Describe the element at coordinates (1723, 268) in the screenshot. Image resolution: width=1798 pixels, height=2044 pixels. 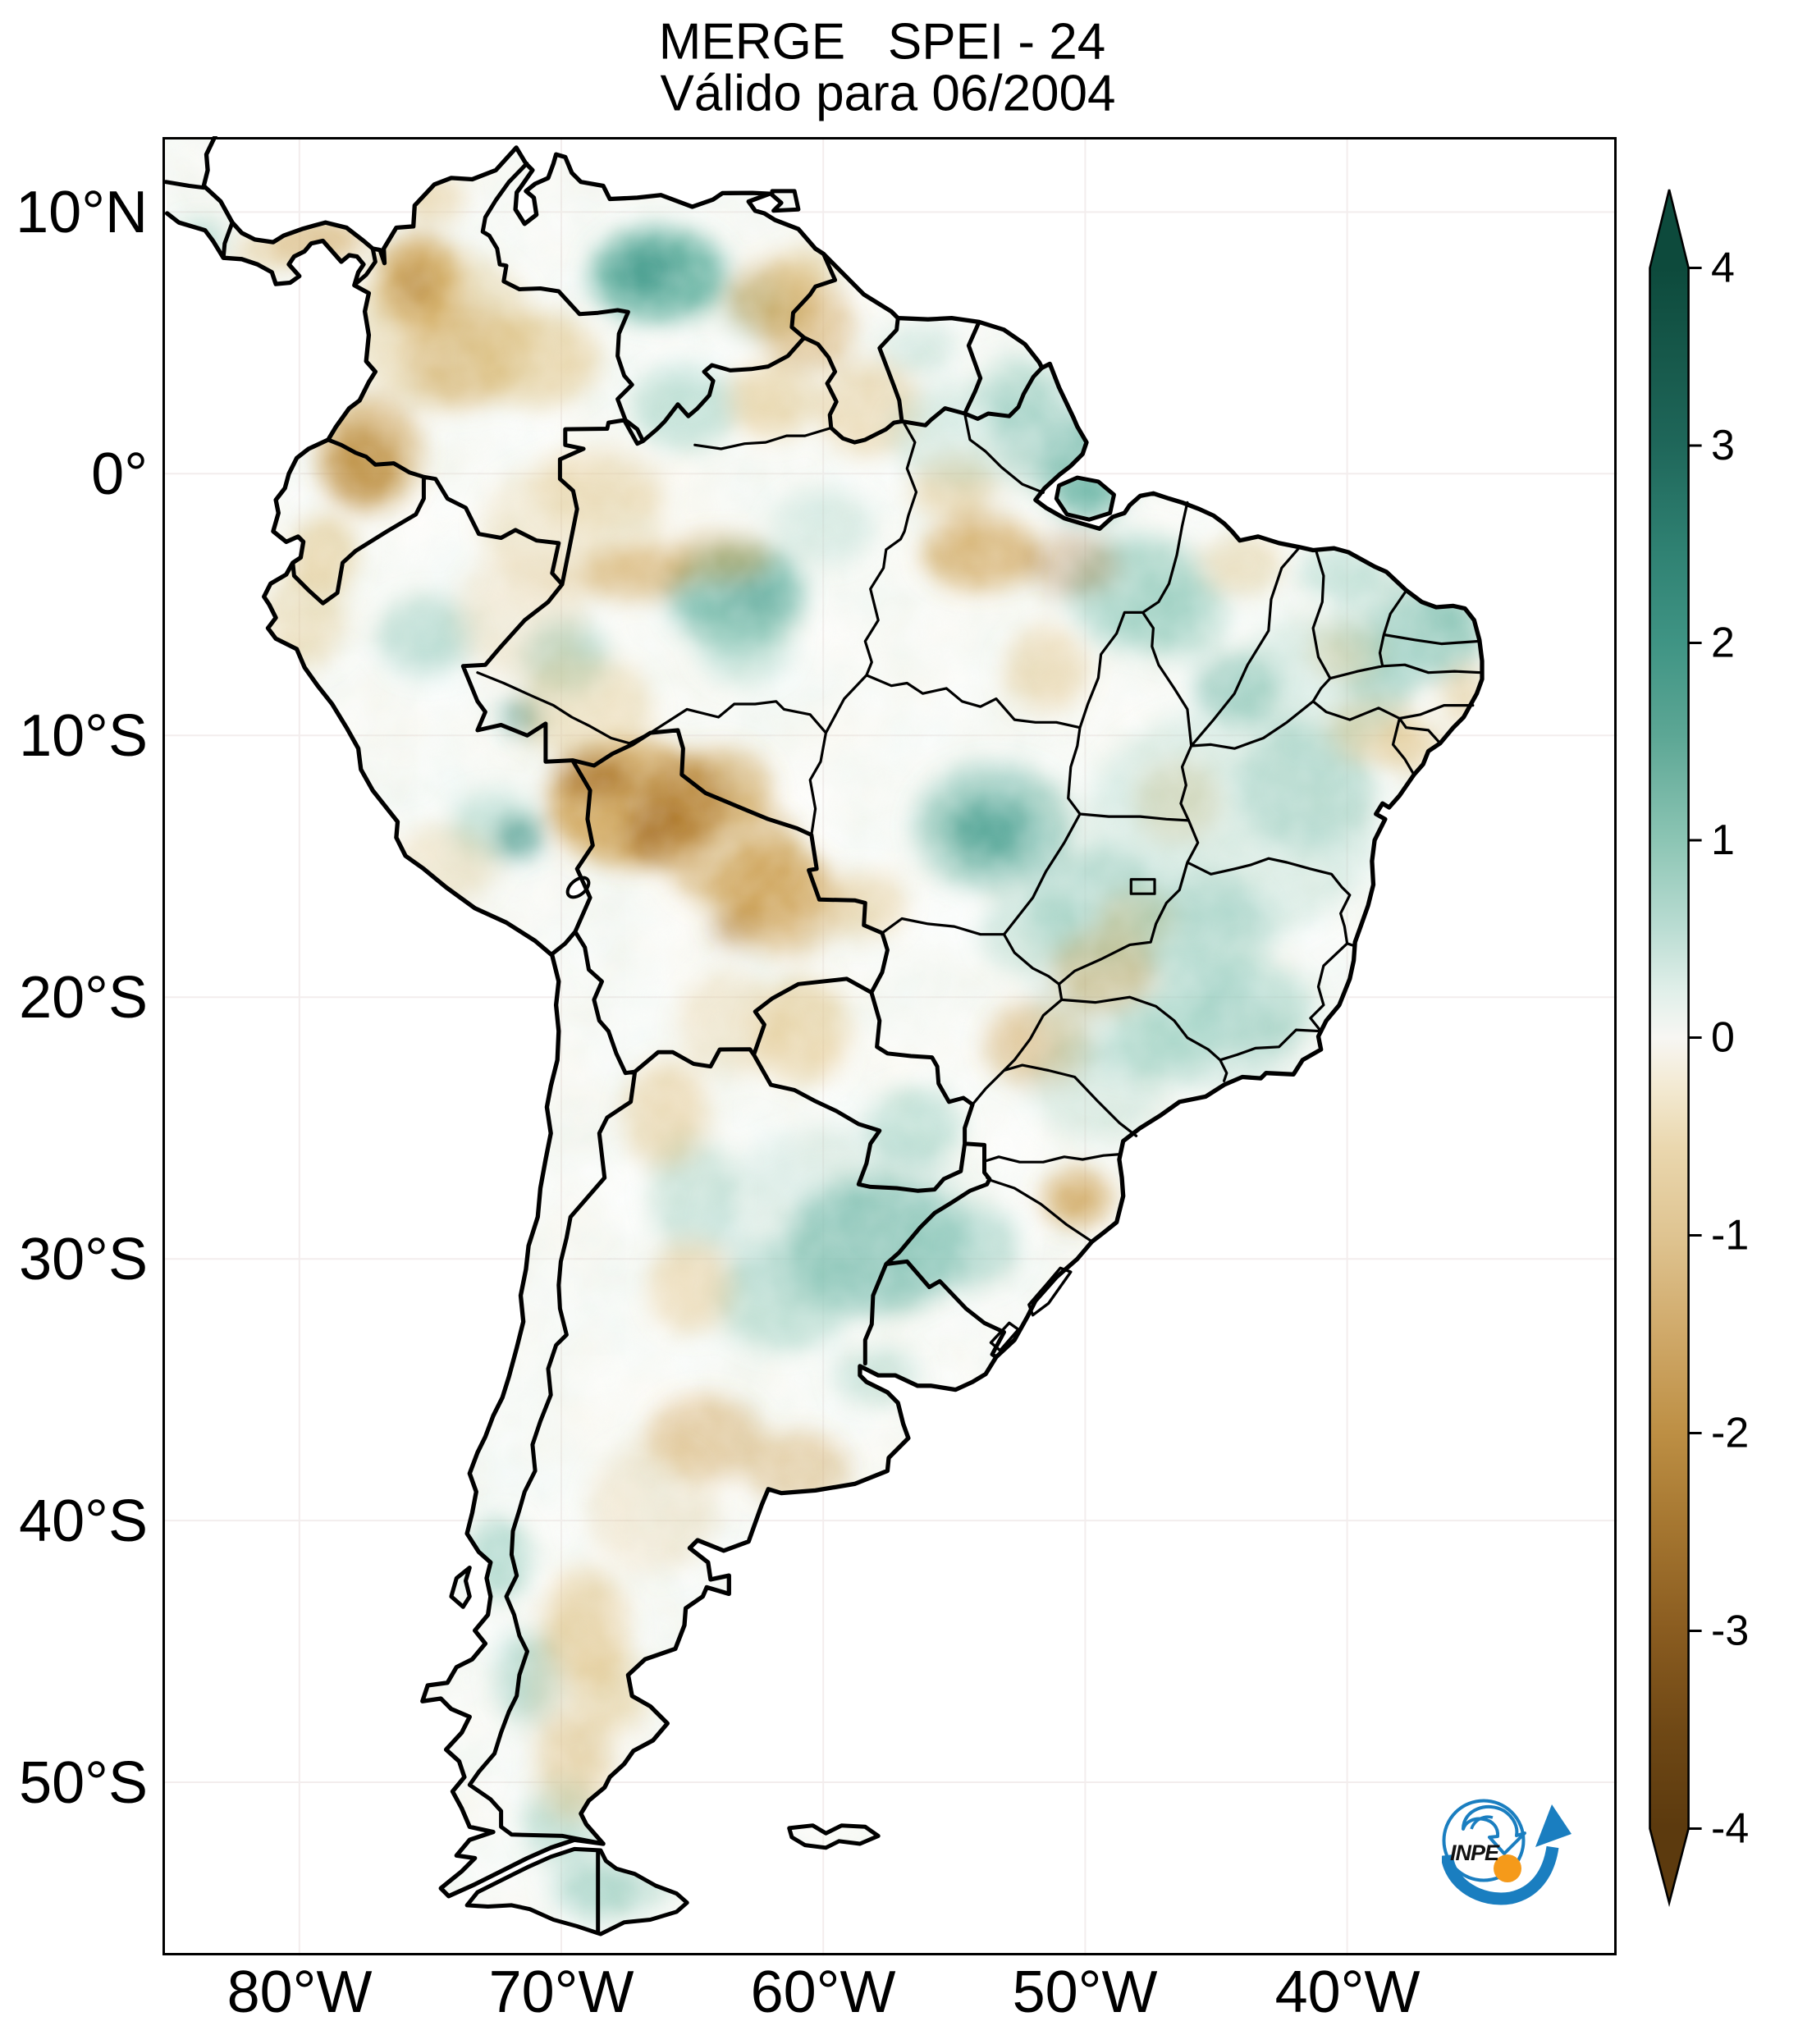
I see `svg-text: 4` at that location.